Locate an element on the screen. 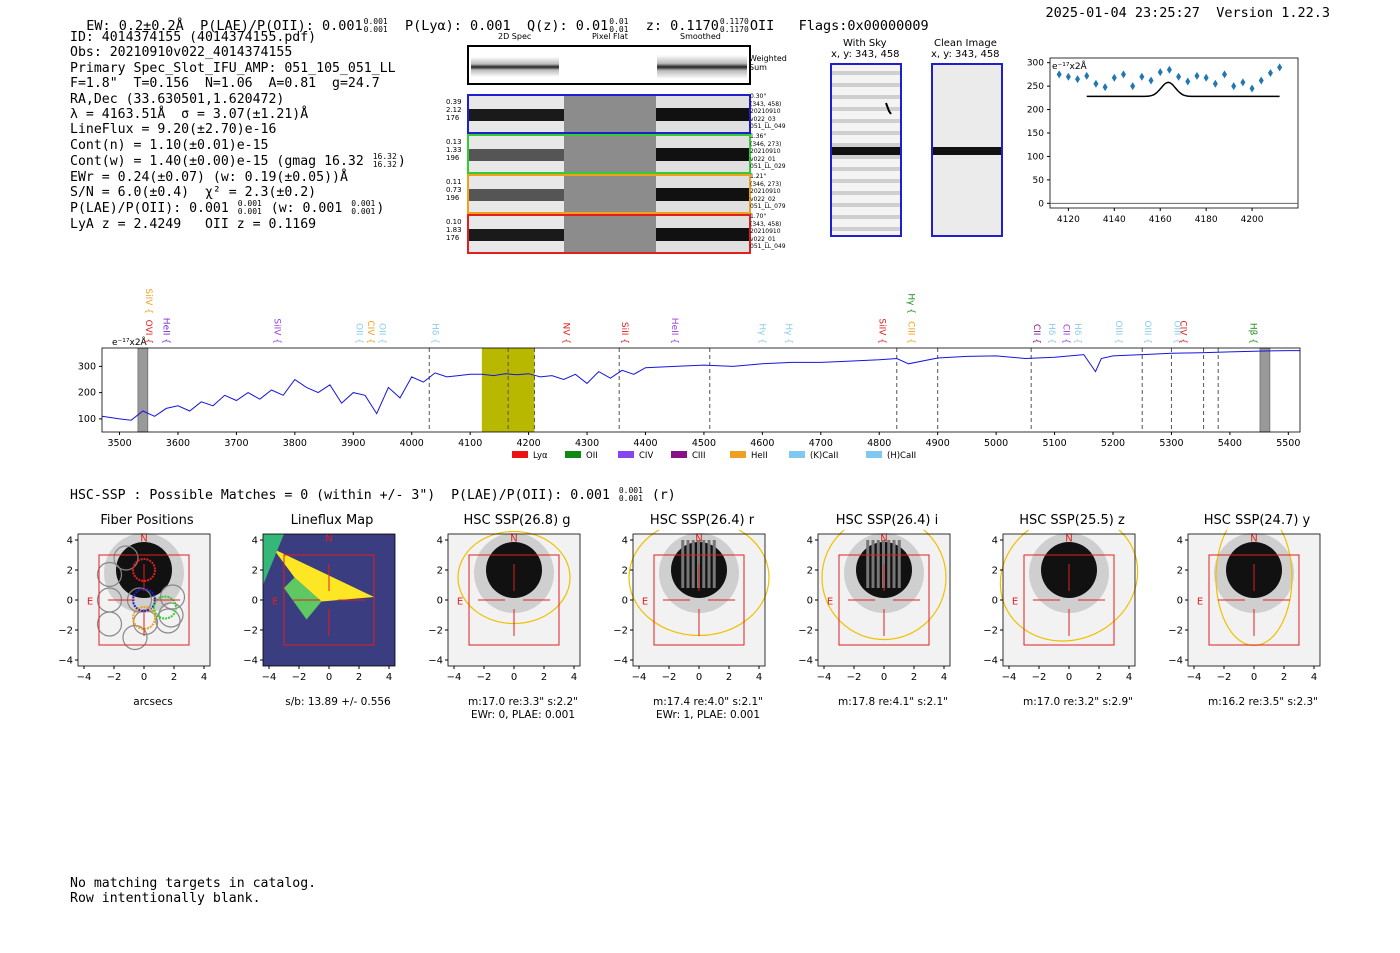  full-xtick-label: 5100 is located at coordinates (1054, 443).